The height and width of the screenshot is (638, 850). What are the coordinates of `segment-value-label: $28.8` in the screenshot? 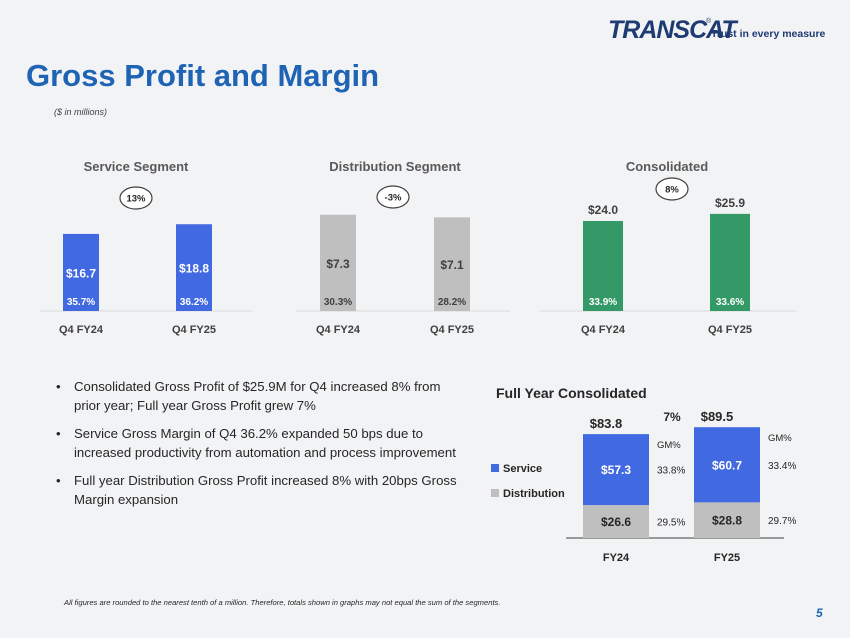 It's located at (727, 521).